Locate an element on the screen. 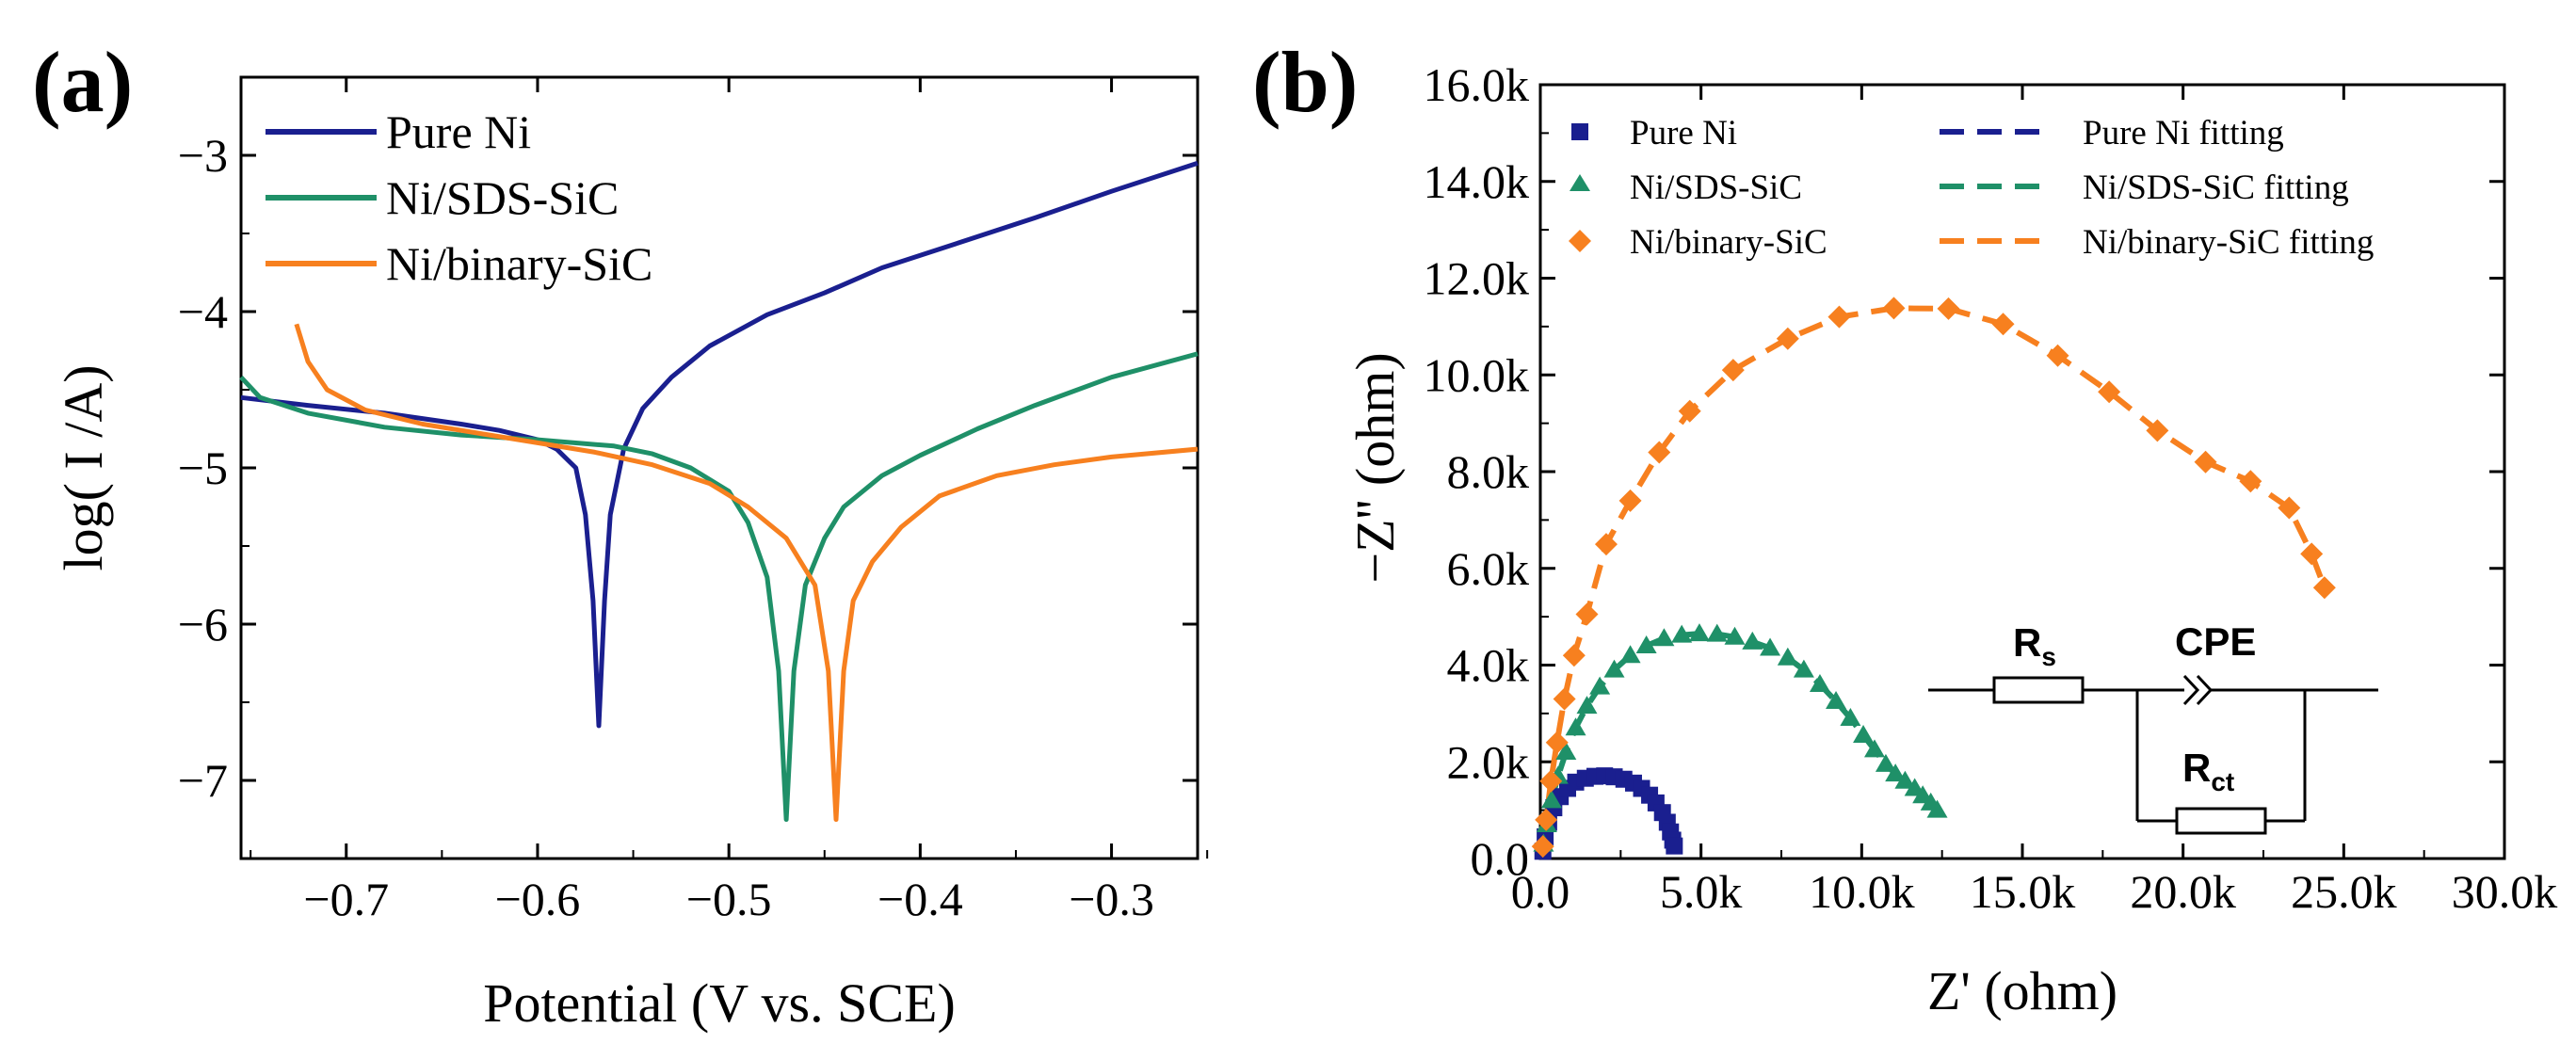 Image resolution: width=2576 pixels, height=1060 pixels. panel-b-x-tick-label: 5.0k is located at coordinates (1701, 891).